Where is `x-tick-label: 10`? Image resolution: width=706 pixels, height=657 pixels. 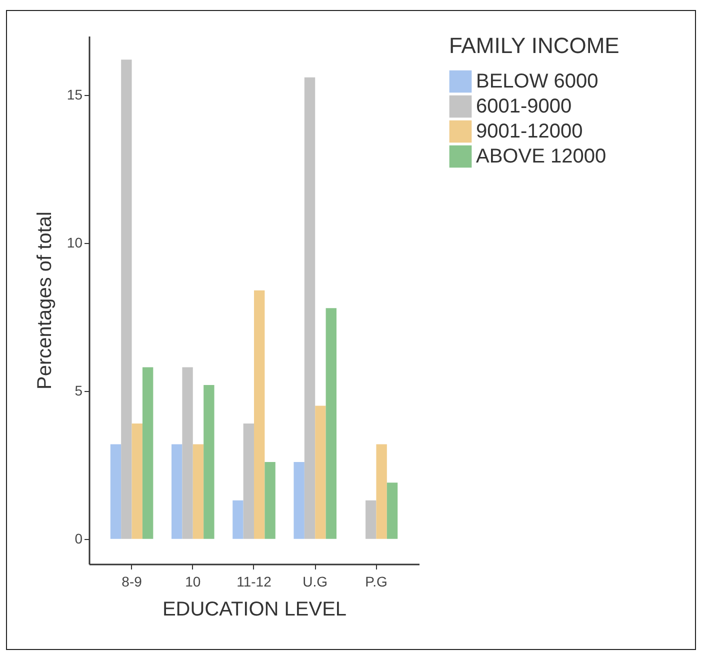
x-tick-label: 10 is located at coordinates (193, 582).